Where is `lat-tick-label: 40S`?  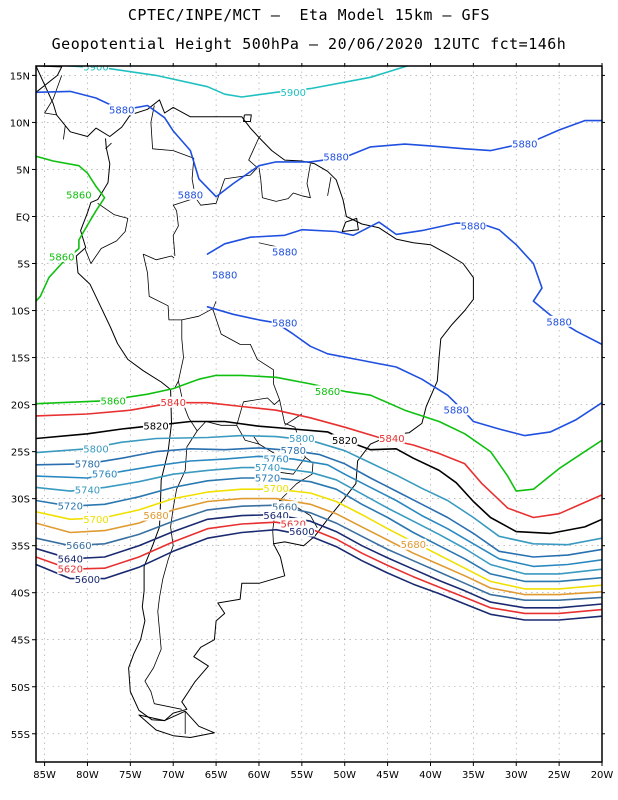 lat-tick-label: 40S is located at coordinates (20, 594).